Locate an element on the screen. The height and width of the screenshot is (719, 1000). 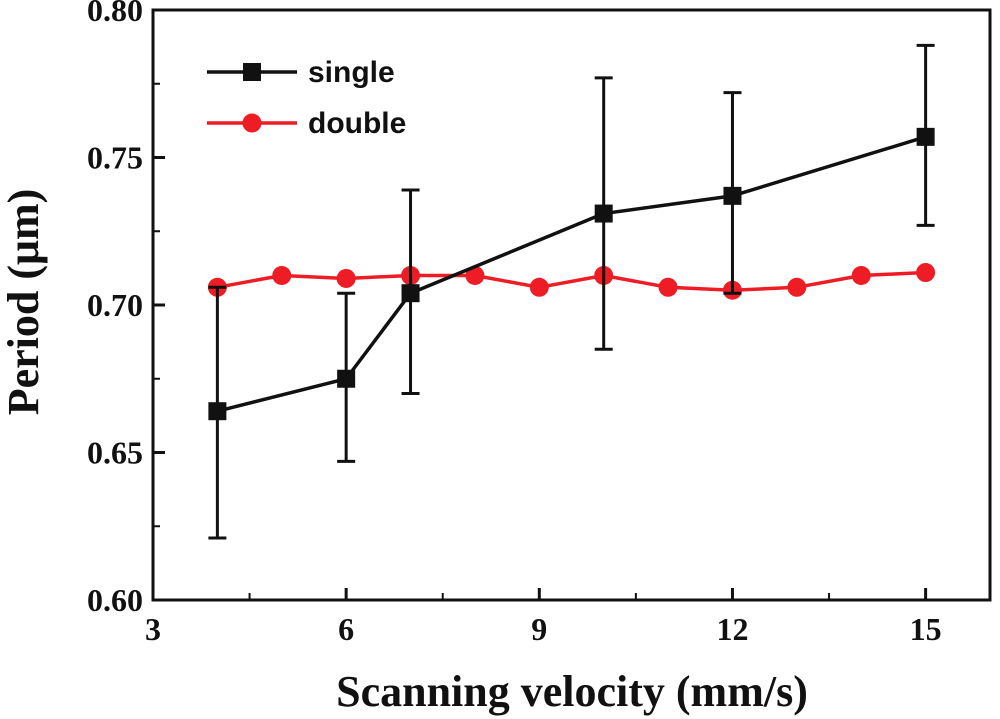
legend-double-label: double is located at coordinates (357, 123).